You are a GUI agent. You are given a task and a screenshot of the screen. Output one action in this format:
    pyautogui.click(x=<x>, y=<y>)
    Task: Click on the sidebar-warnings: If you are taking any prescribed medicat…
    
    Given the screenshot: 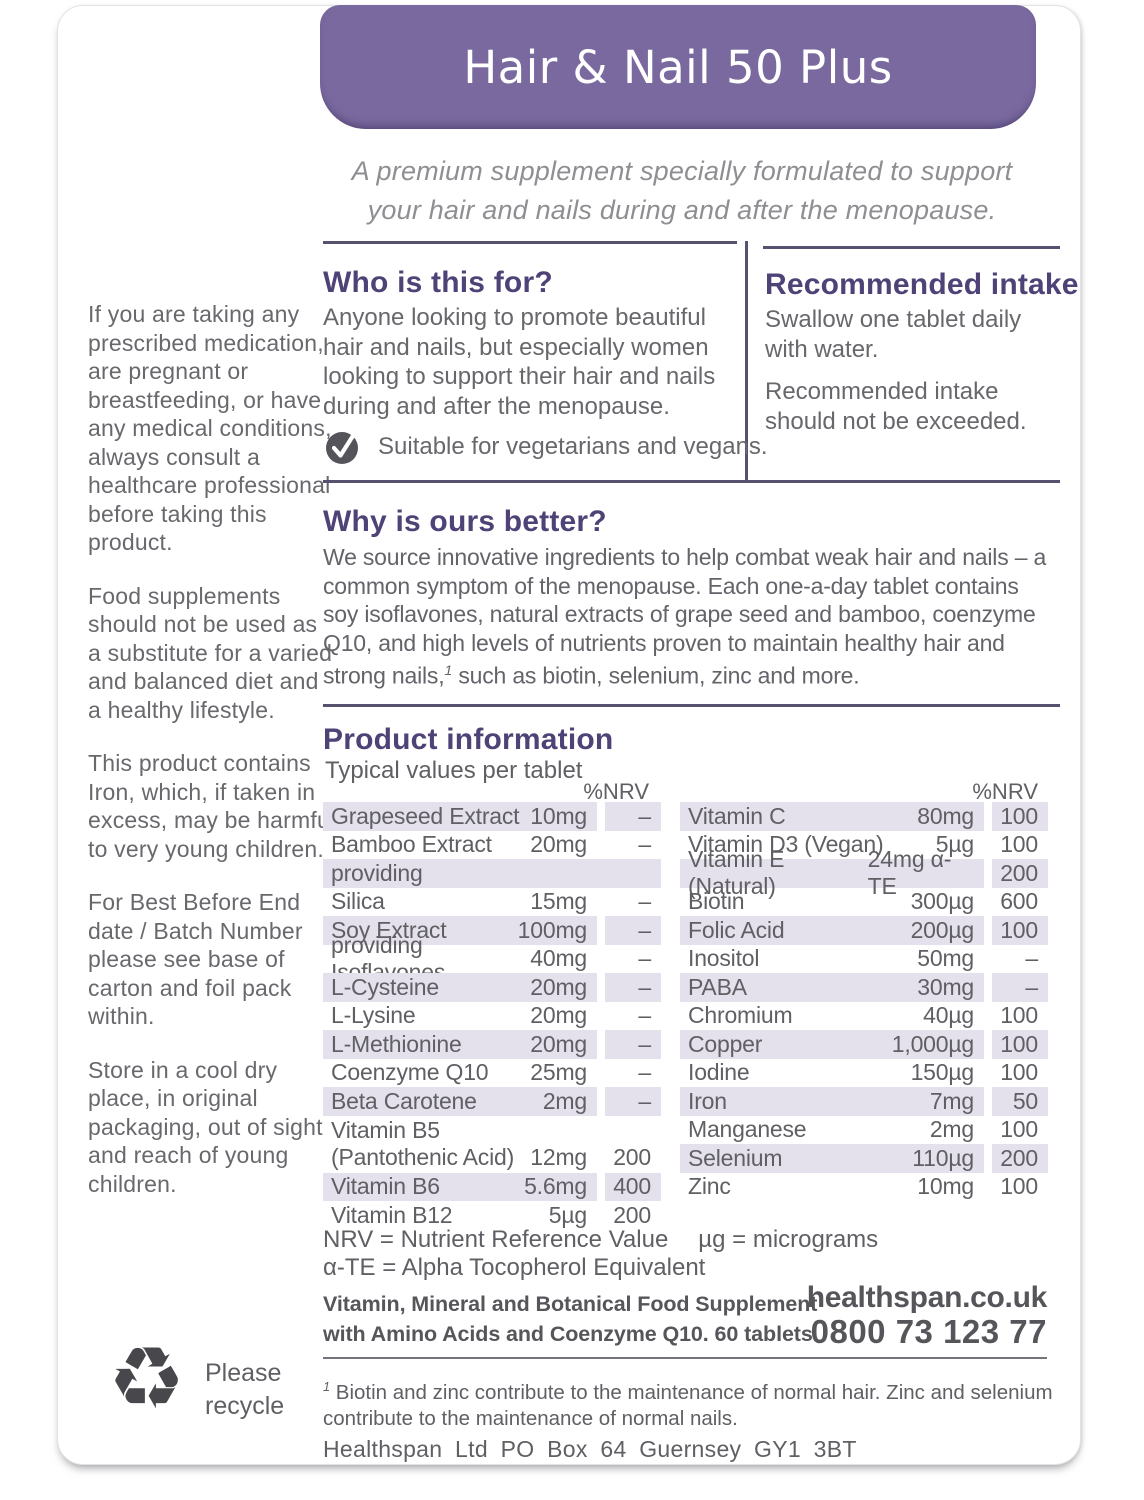 What is the action you would take?
    pyautogui.click(x=212, y=761)
    